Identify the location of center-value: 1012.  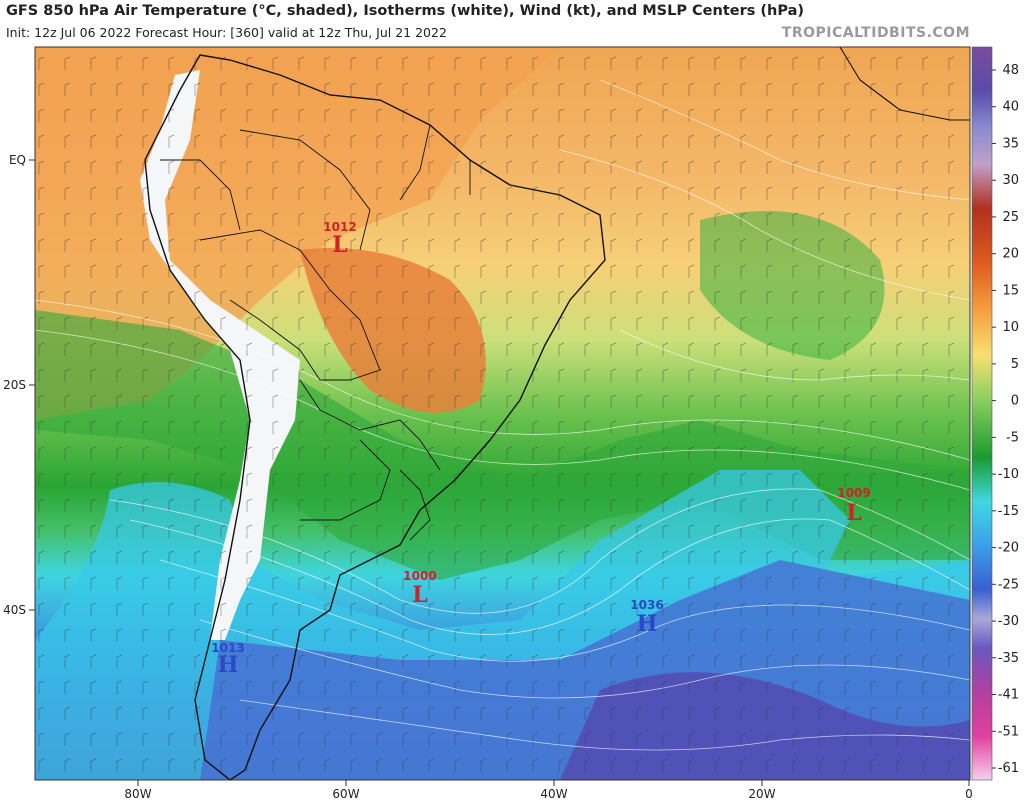
(339, 227).